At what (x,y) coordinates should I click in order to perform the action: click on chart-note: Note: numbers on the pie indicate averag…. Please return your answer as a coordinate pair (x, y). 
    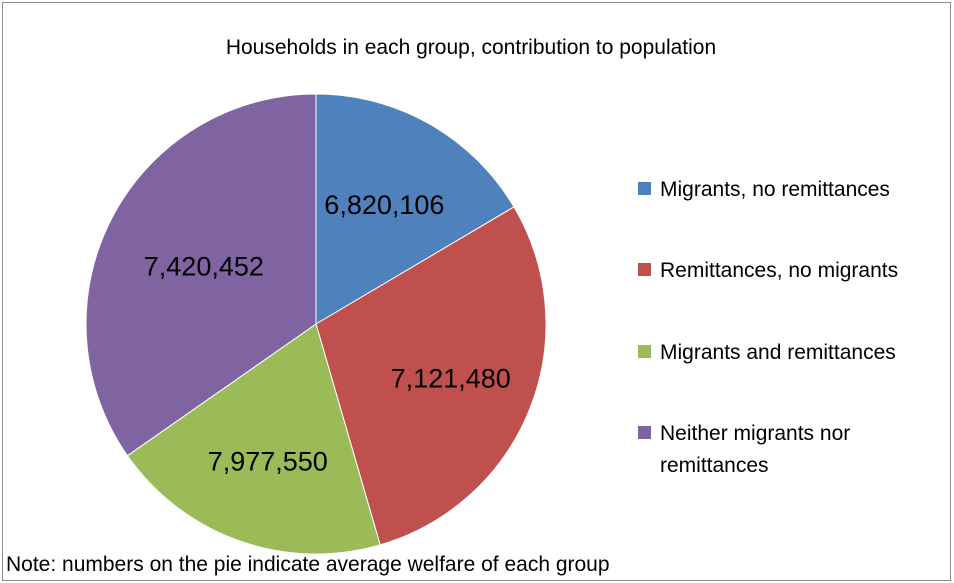
    Looking at the image, I should click on (308, 564).